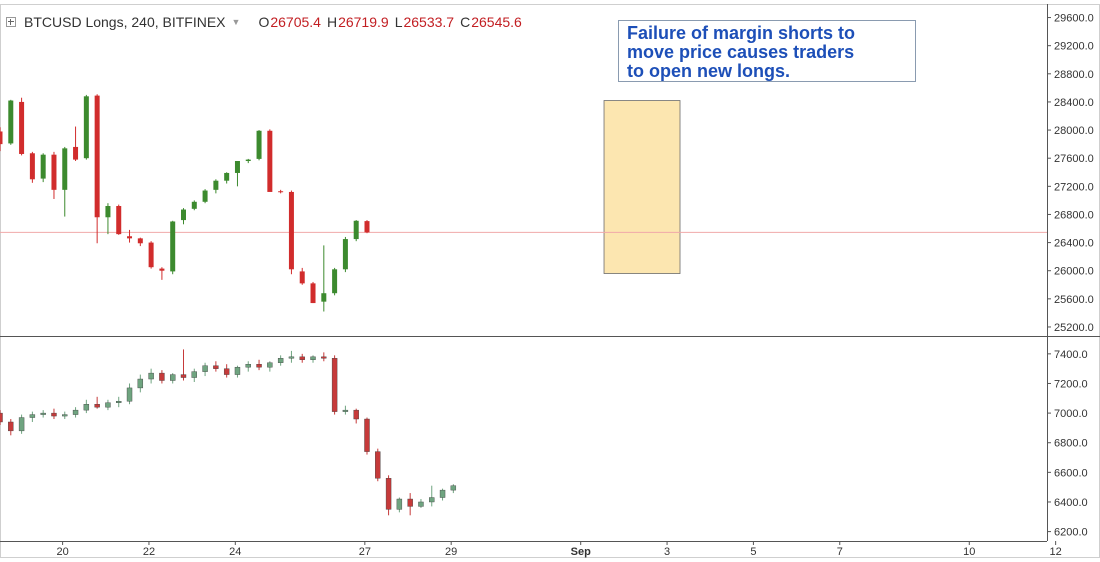  Describe the element at coordinates (365, 552) in the screenshot. I see `x-tick-label: 27` at that location.